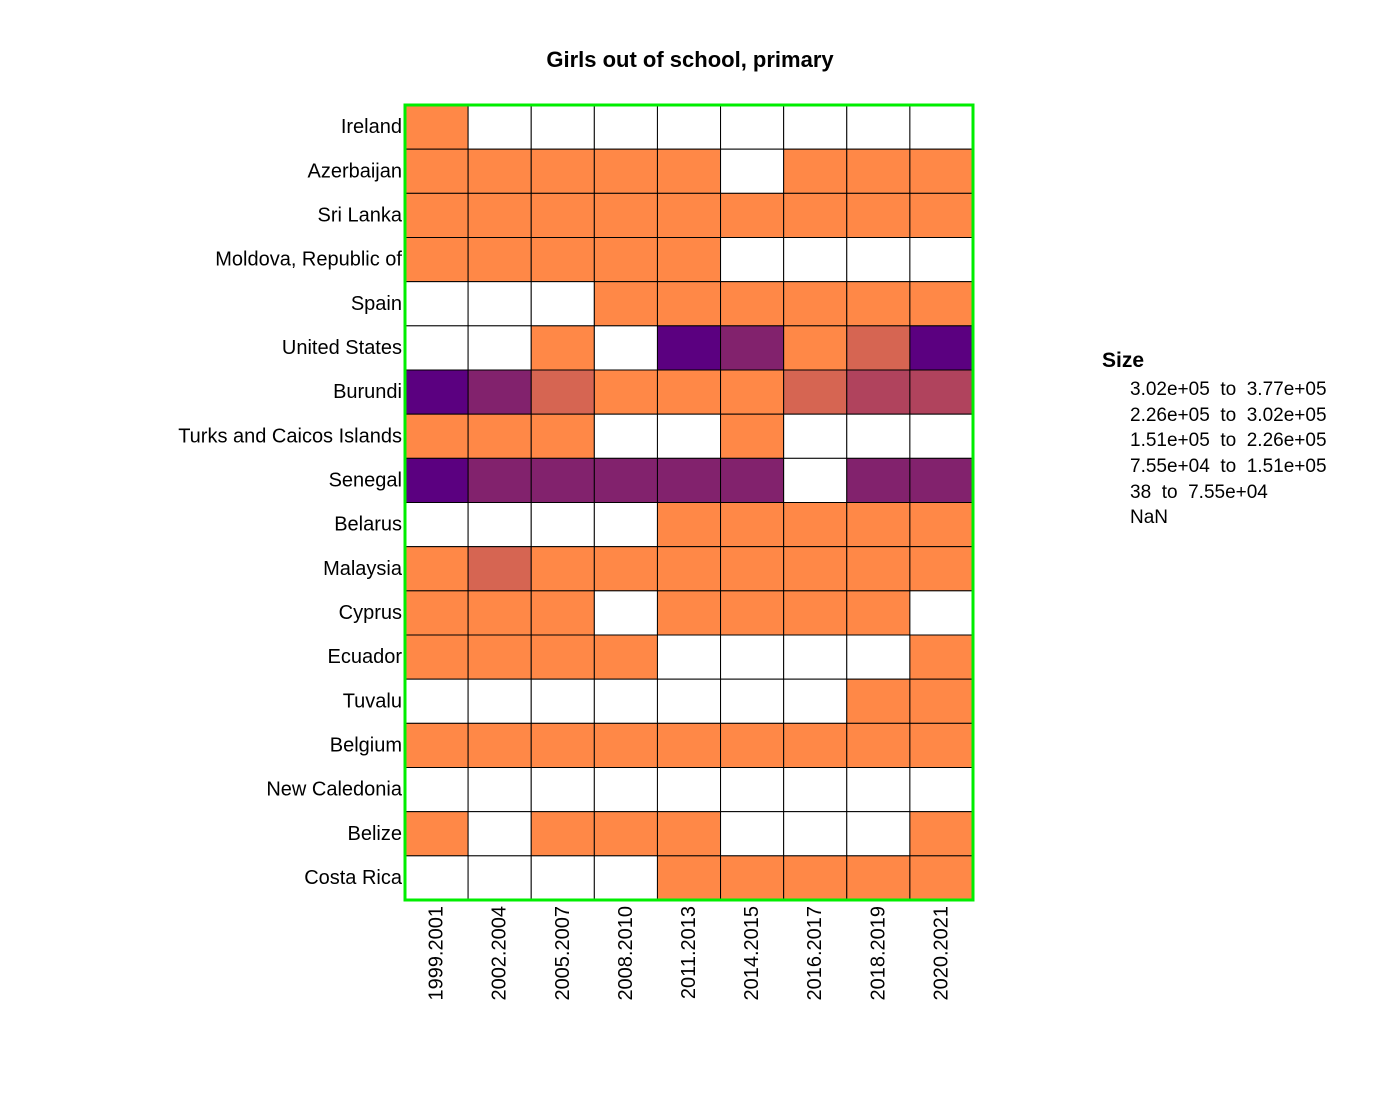 The width and height of the screenshot is (1400, 1100). What do you see at coordinates (1123, 360) in the screenshot?
I see `legend-title: Size` at bounding box center [1123, 360].